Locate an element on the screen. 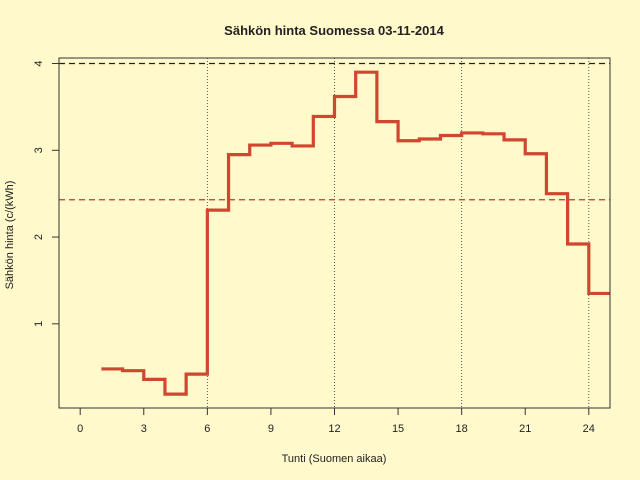 The width and height of the screenshot is (640, 480). x-tick-label: 15 is located at coordinates (398, 429).